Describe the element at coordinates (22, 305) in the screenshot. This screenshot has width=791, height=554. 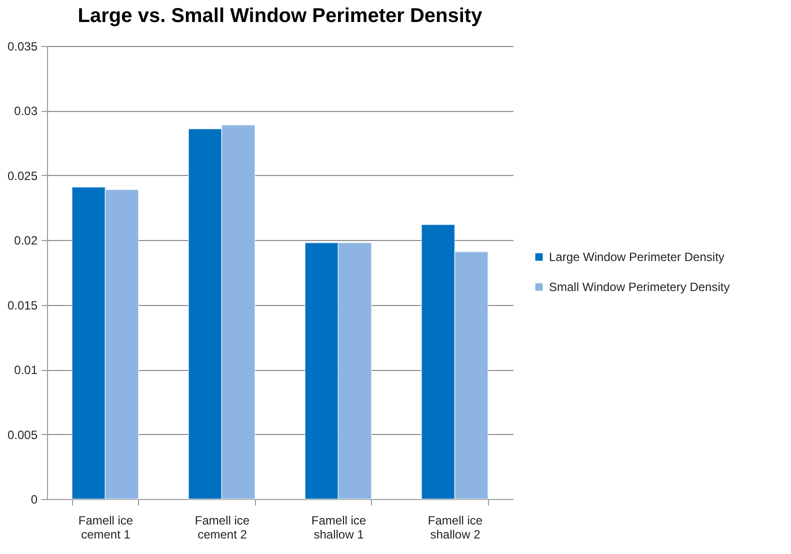
I see `y-tick-label: 0.015` at that location.